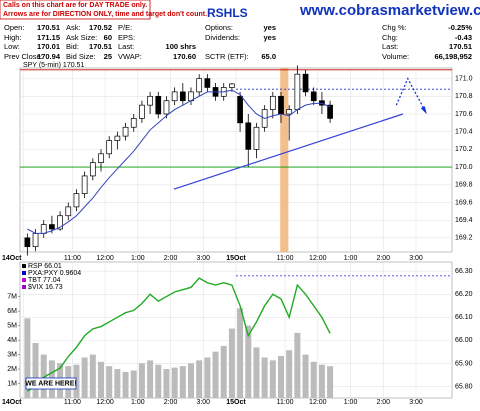  Describe the element at coordinates (45, 266) in the screenshot. I see `legend-entry: RSP 66.01` at that location.